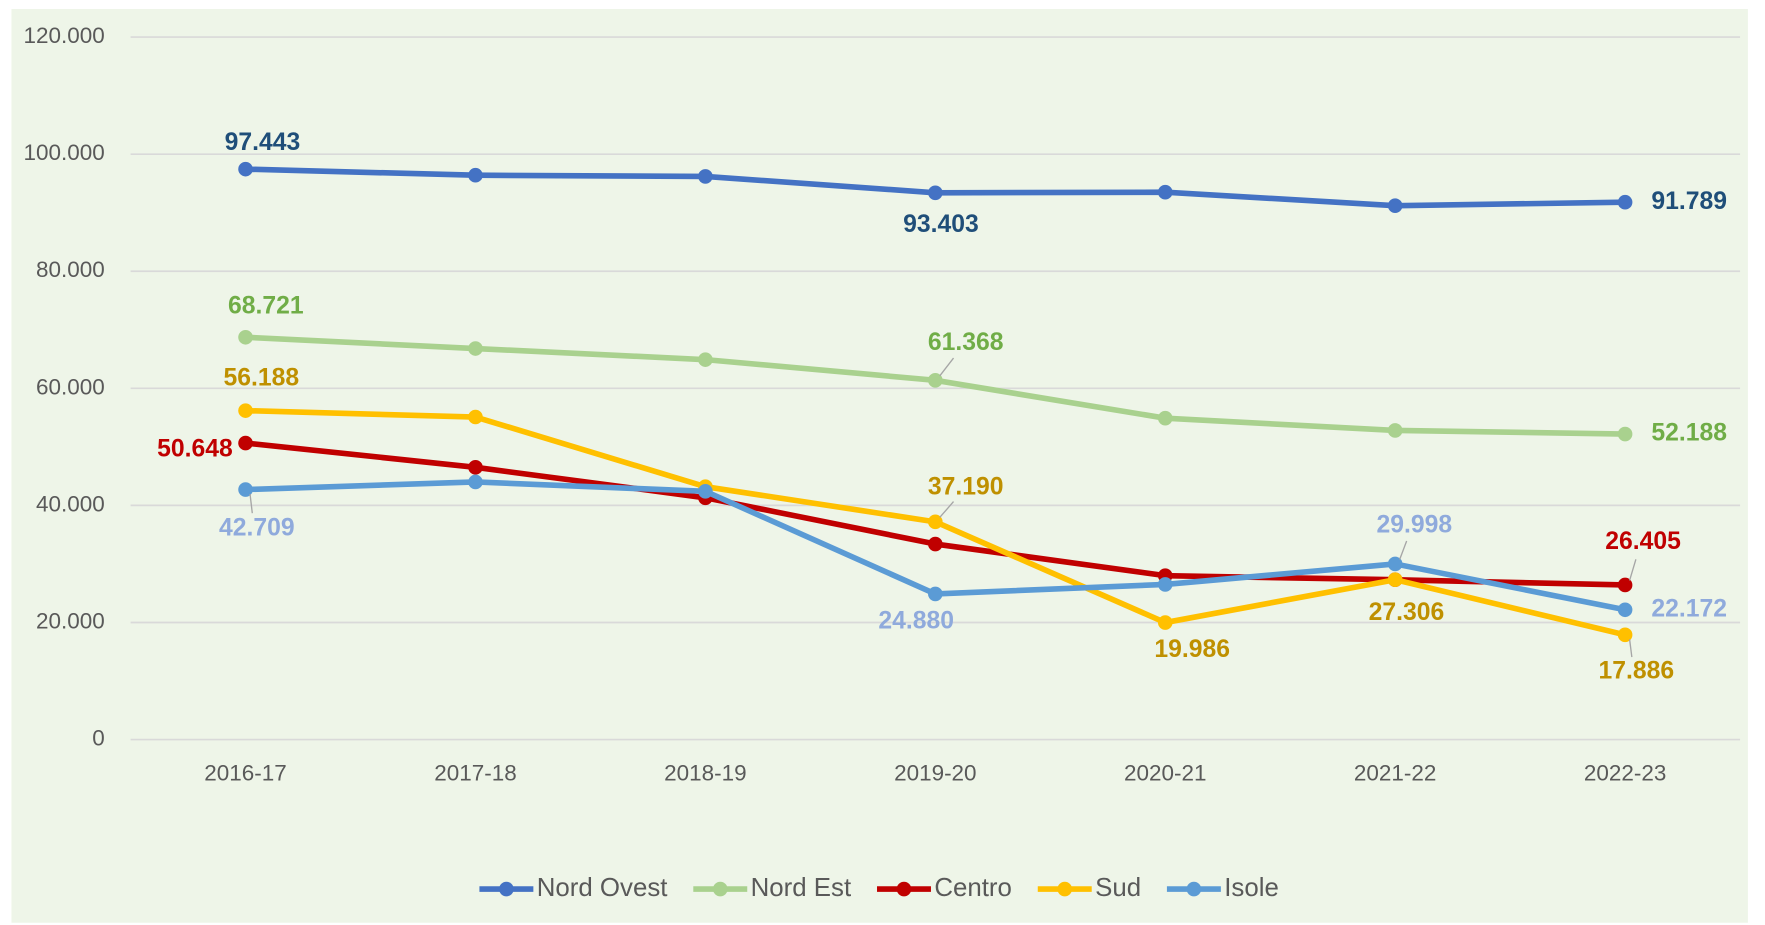 The image size is (1765, 925). What do you see at coordinates (70, 620) in the screenshot?
I see `y-tick-label: 20.000` at bounding box center [70, 620].